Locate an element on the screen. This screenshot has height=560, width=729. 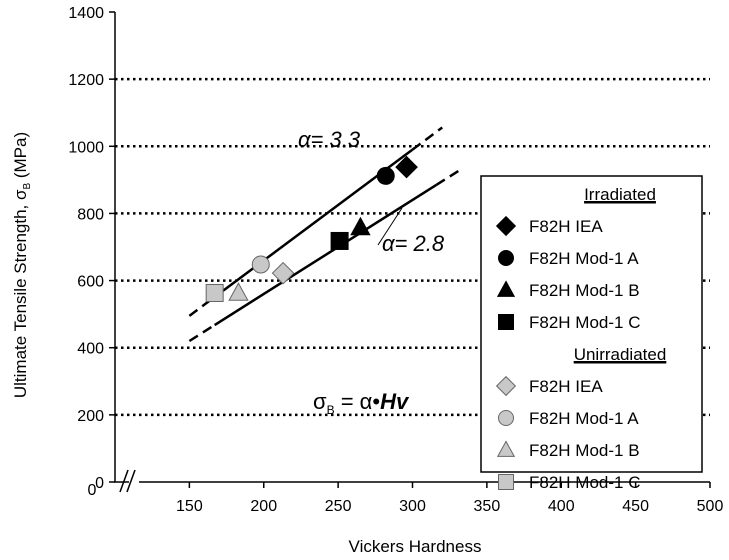
y-tick-label: 1400 is located at coordinates (86, 13).